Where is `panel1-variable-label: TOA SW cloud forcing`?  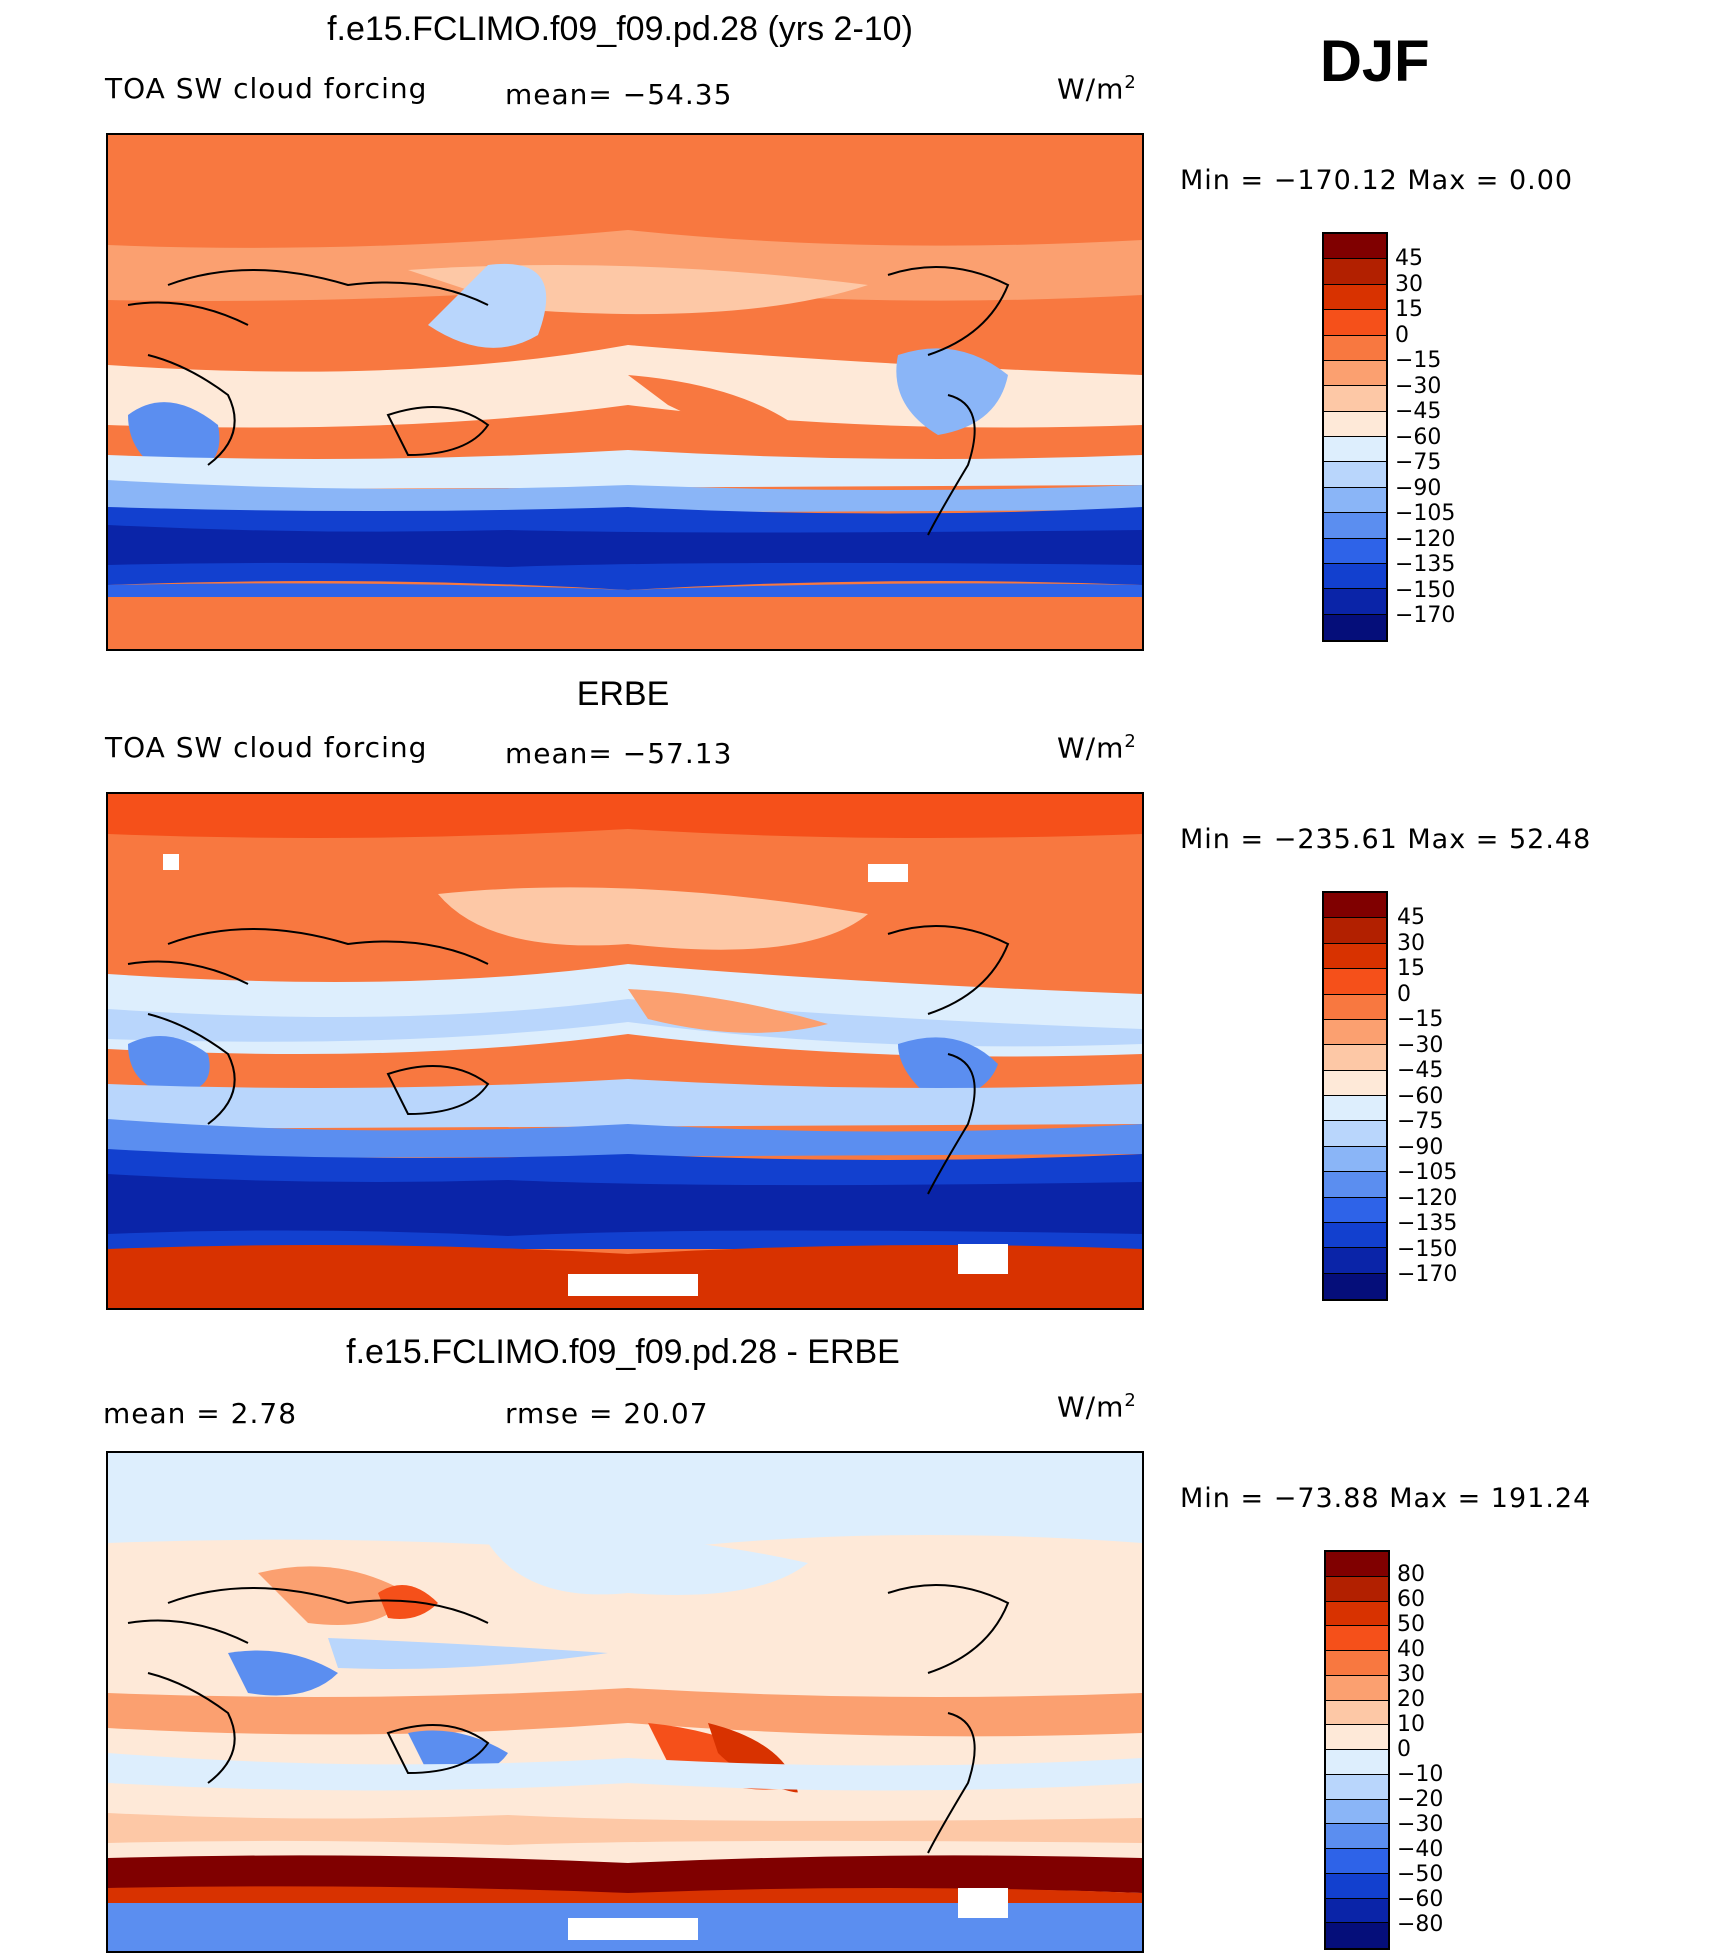 panel1-variable-label: TOA SW cloud forcing is located at coordinates (266, 88).